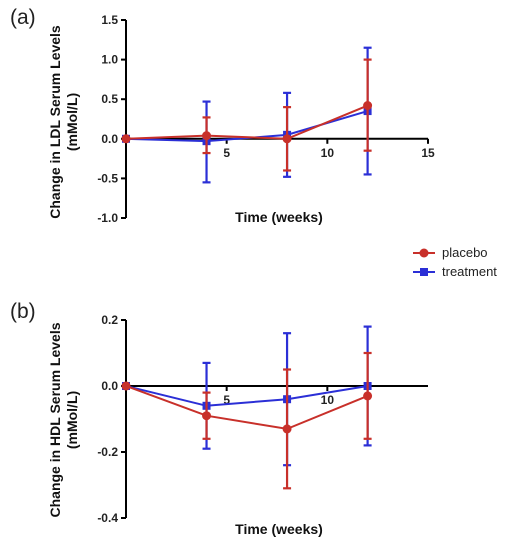  Describe the element at coordinates (465, 252) in the screenshot. I see `legend-placebo-label: placebo` at that location.